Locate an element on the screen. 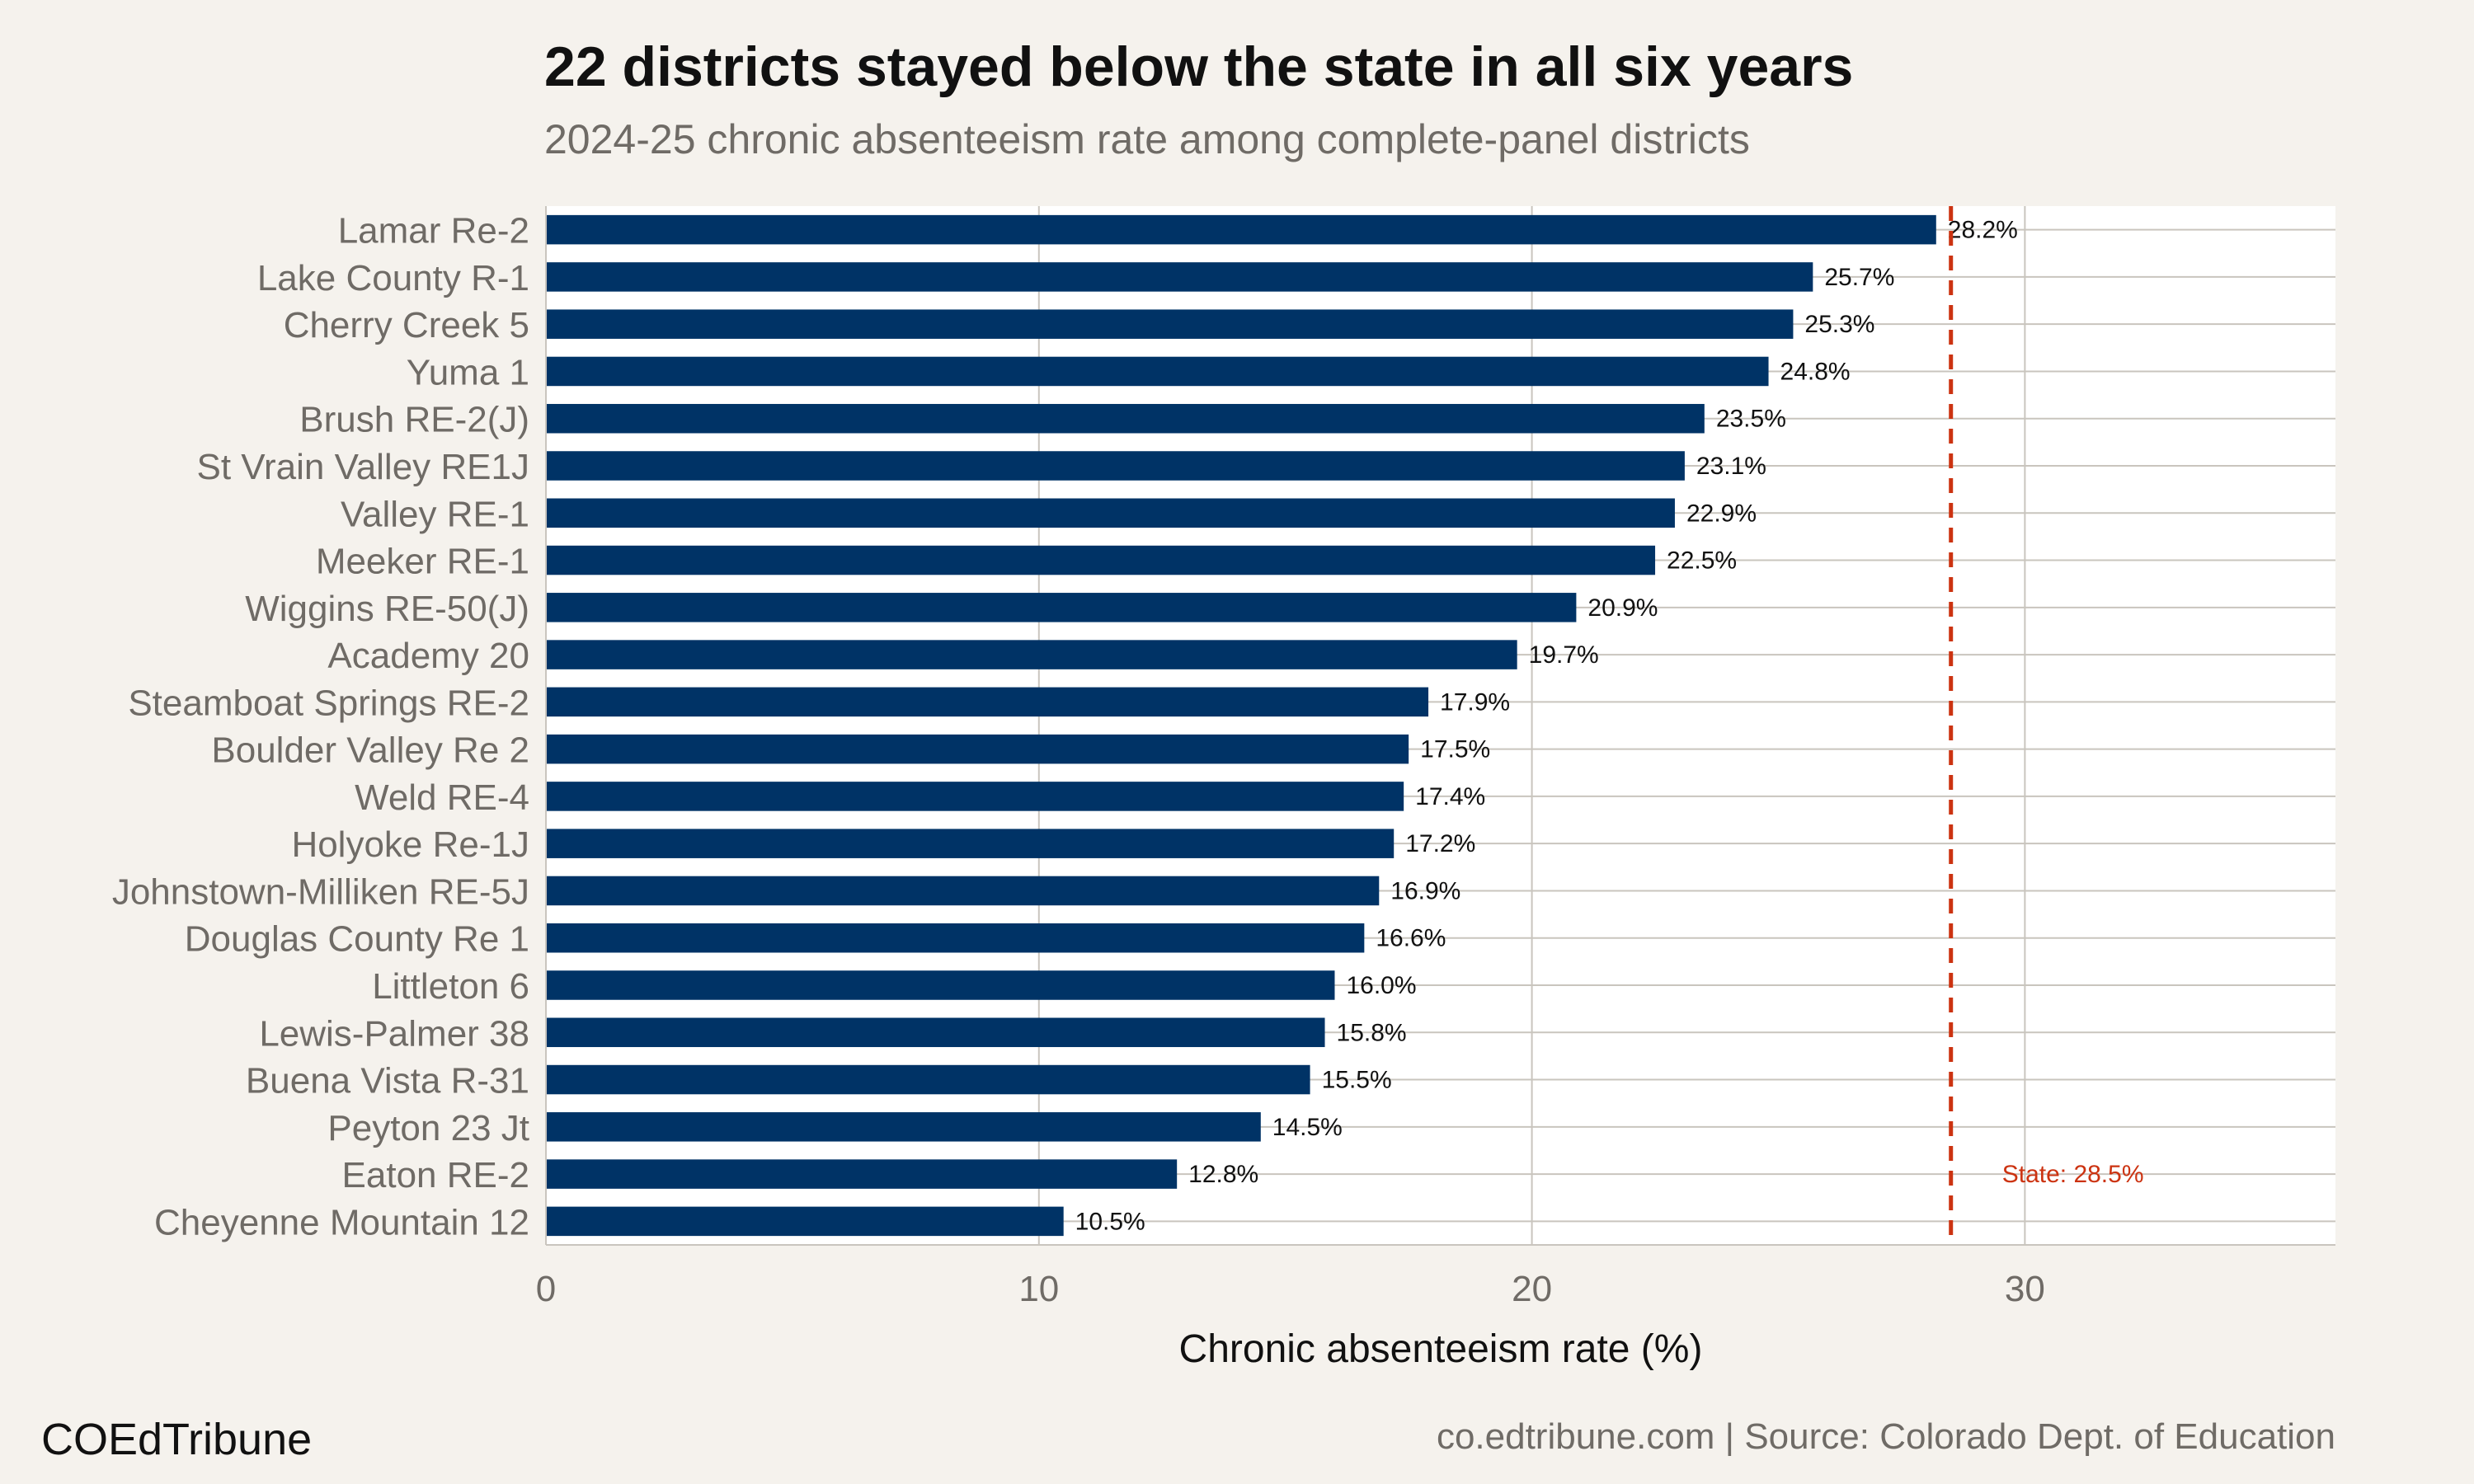 This screenshot has width=2474, height=1484. category-label: Weld RE-4 is located at coordinates (442, 797).